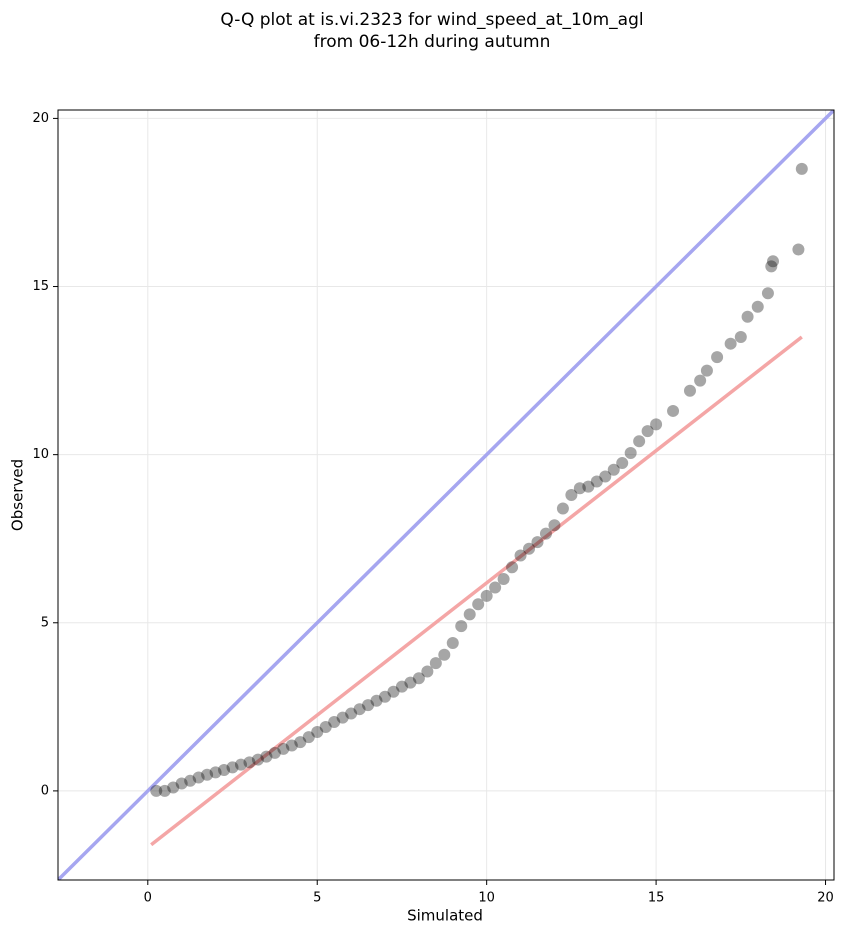  Describe the element at coordinates (317, 898) in the screenshot. I see `x-tick-label: 5` at that location.